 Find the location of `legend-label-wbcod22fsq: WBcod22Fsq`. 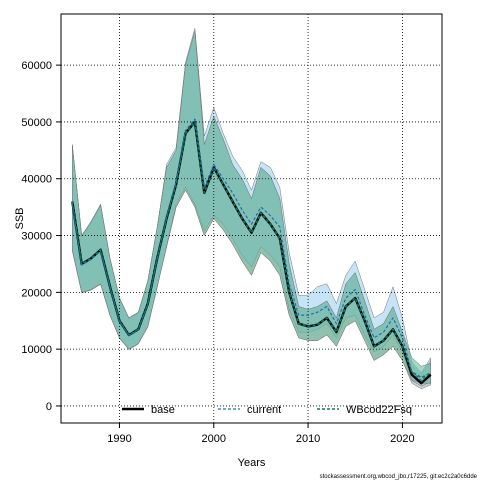

legend-label-wbcod22fsq: WBcod22Fsq is located at coordinates (379, 410).